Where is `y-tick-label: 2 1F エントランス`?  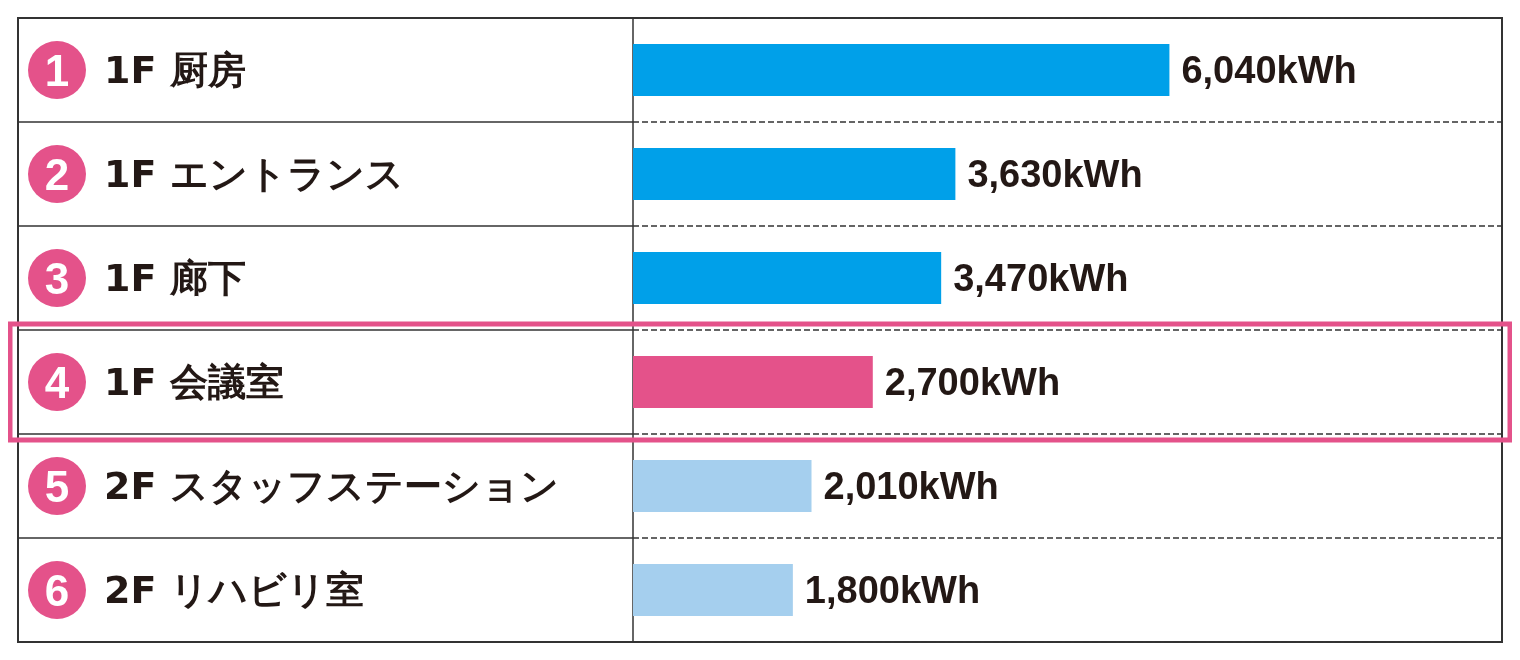 y-tick-label: 2 1F エントランス is located at coordinates (224, 174).